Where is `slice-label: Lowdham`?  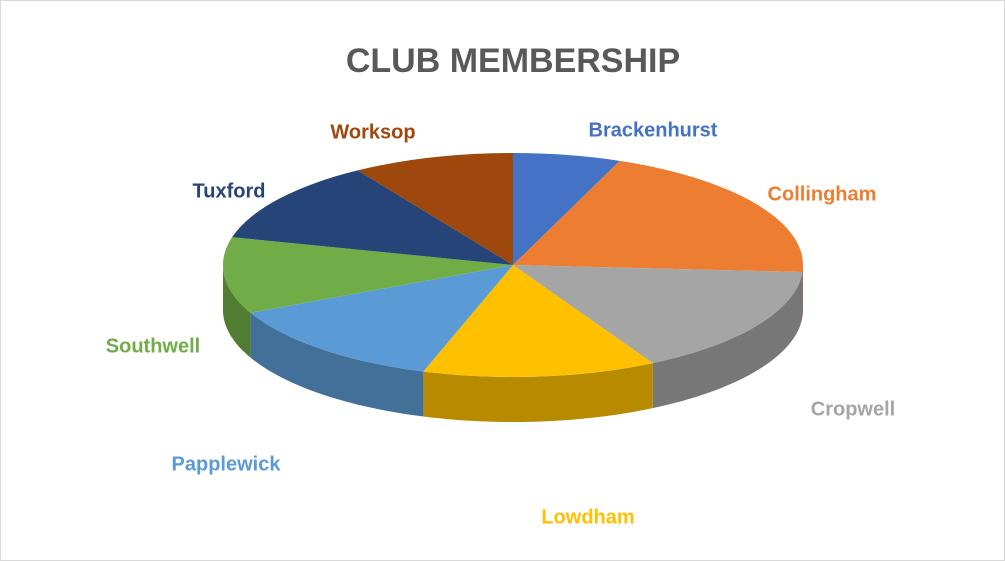
slice-label: Lowdham is located at coordinates (587, 517).